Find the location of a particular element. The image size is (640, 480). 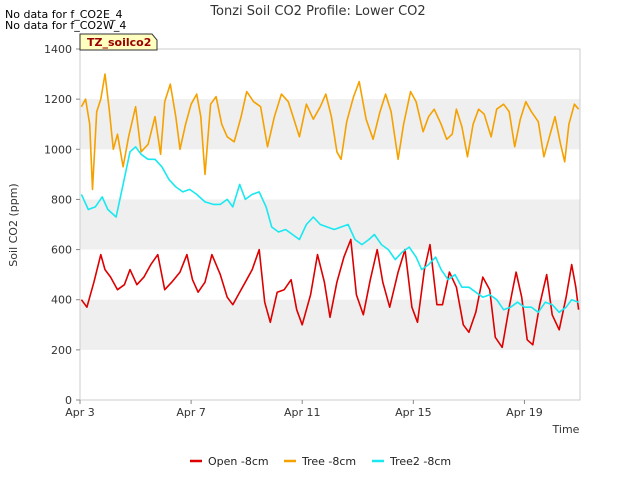

chart-title: Tonzi Soil CO2 Profile: Lower CO2 is located at coordinates (317, 11).